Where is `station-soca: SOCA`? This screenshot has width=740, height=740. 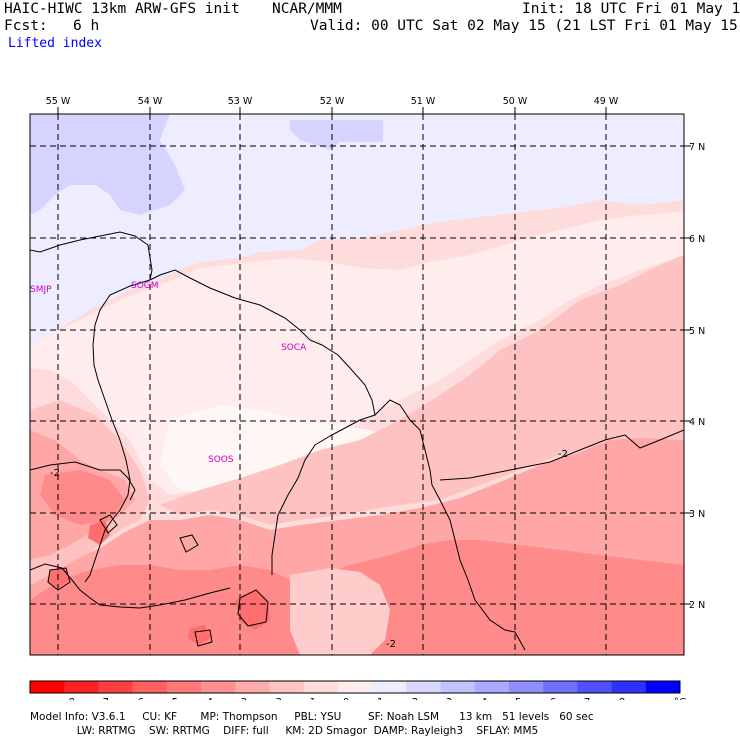 station-soca: SOCA is located at coordinates (294, 348).